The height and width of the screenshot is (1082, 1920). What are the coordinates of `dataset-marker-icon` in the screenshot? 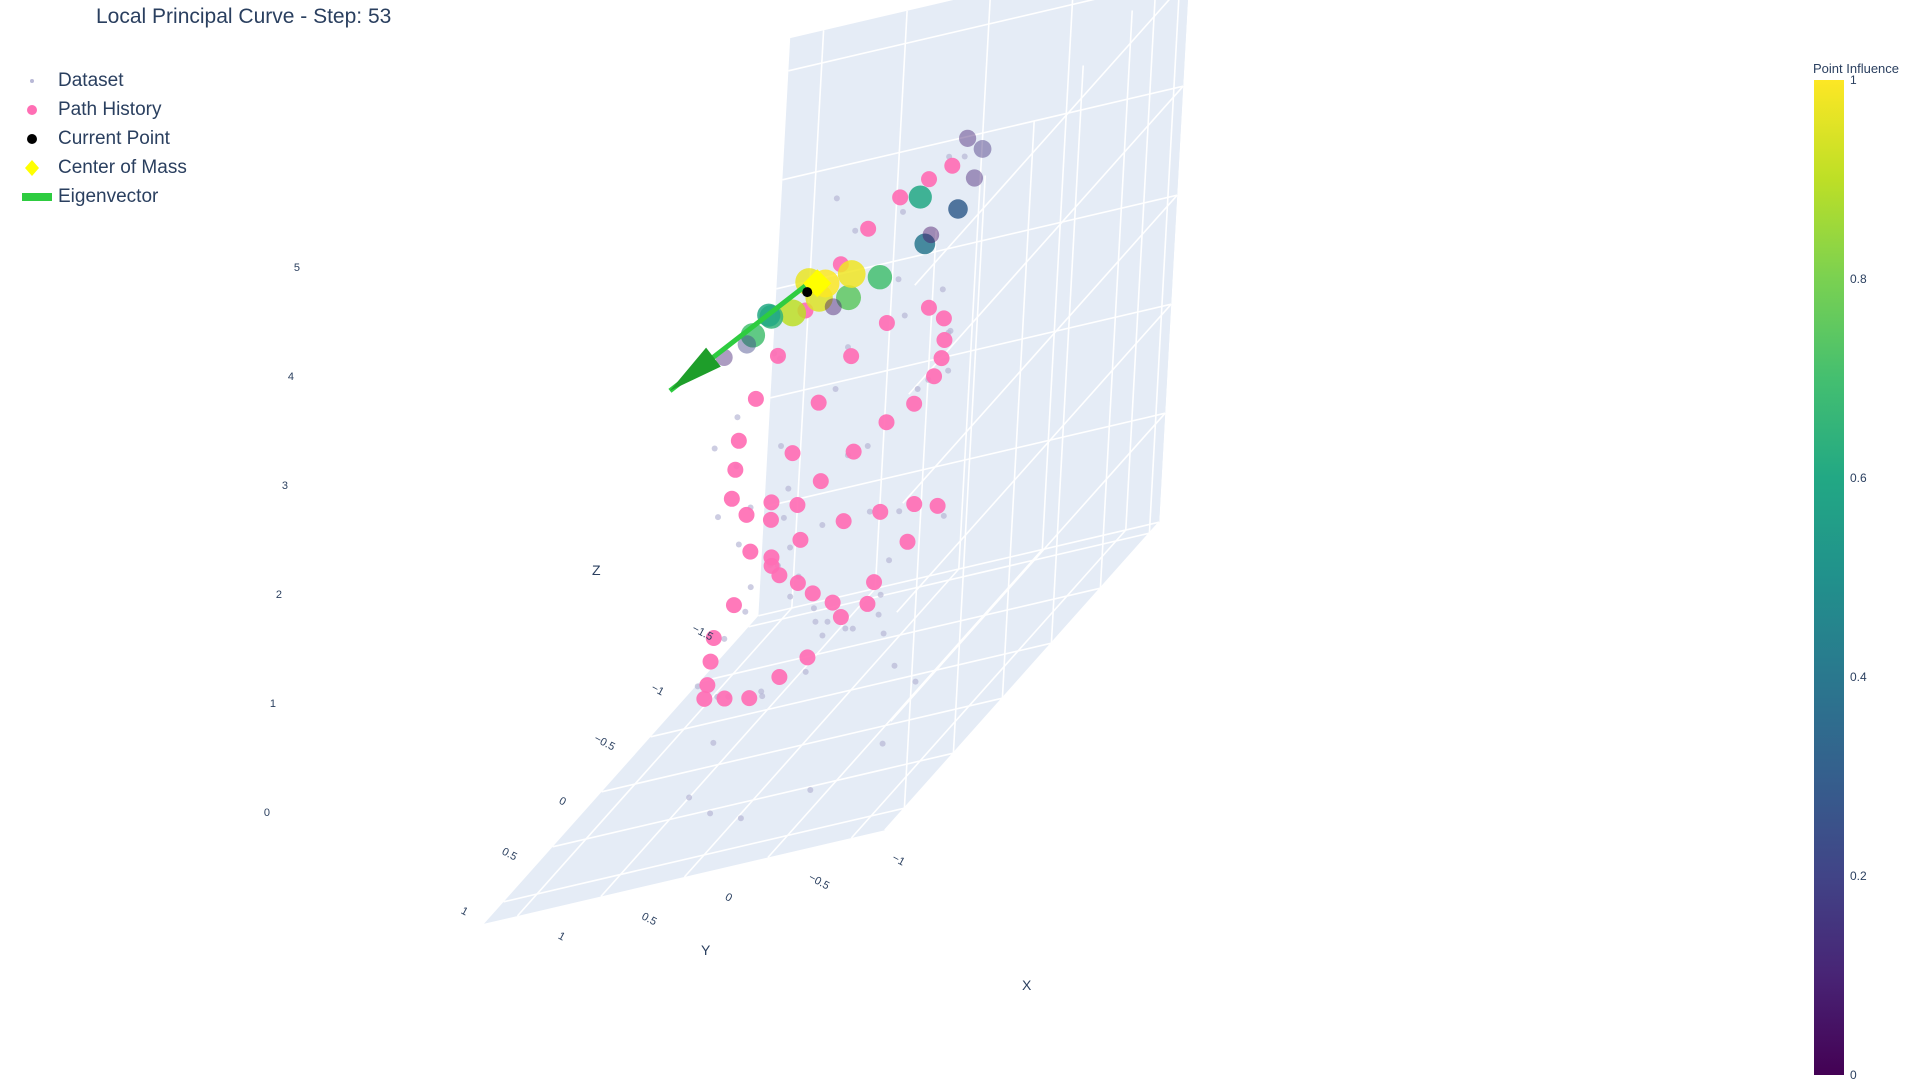 It's located at (32, 81).